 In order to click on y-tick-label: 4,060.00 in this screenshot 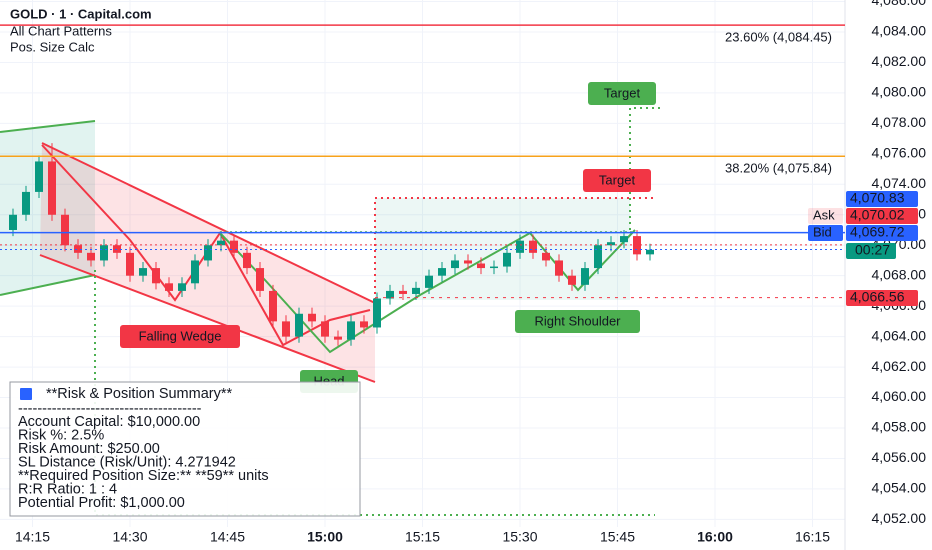, I will do `click(899, 396)`.